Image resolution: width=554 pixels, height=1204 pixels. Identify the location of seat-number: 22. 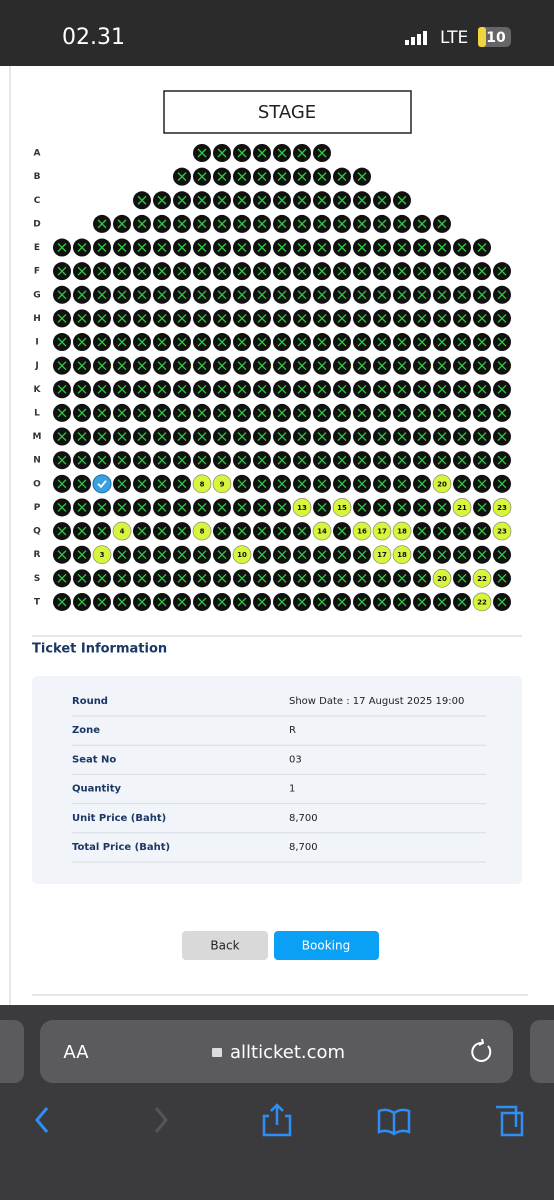
(482, 579).